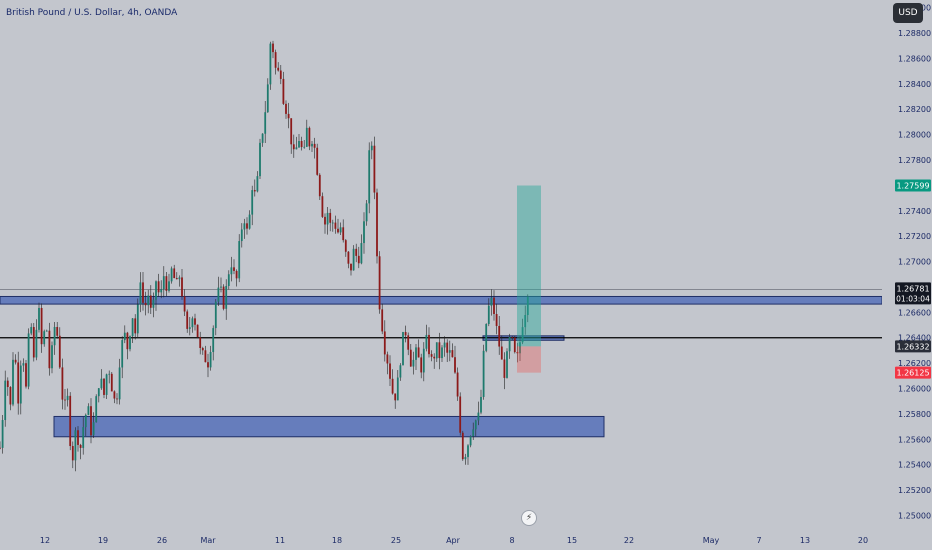 The image size is (932, 550). I want to click on symbol-title: British Pound / U.S. Dollar, 4h, OANDA, so click(92, 13).